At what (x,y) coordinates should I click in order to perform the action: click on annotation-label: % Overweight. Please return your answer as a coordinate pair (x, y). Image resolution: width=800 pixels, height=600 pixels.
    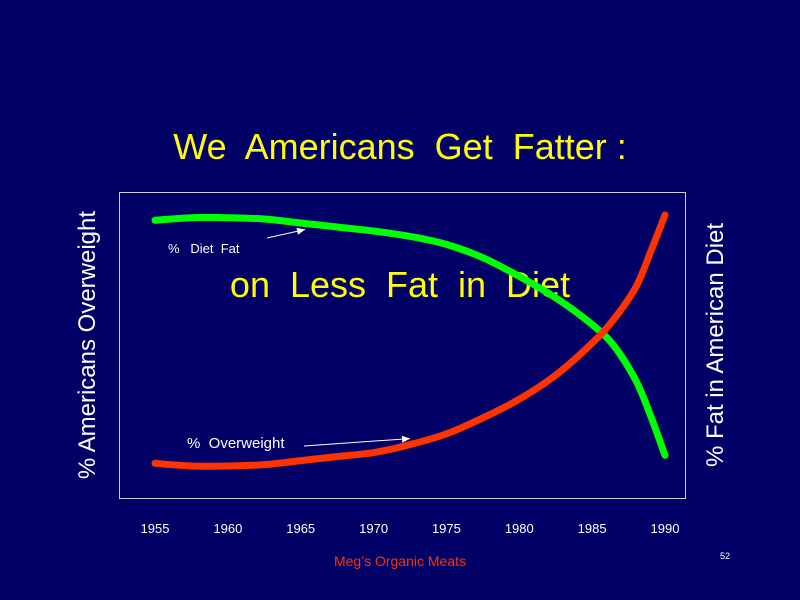
    Looking at the image, I should click on (236, 443).